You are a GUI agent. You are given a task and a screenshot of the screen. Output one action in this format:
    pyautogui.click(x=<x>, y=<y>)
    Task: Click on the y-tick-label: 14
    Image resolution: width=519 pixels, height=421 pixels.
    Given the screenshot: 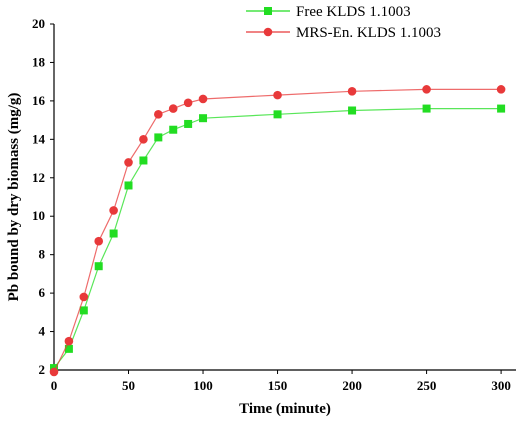 What is the action you would take?
    pyautogui.click(x=39, y=138)
    